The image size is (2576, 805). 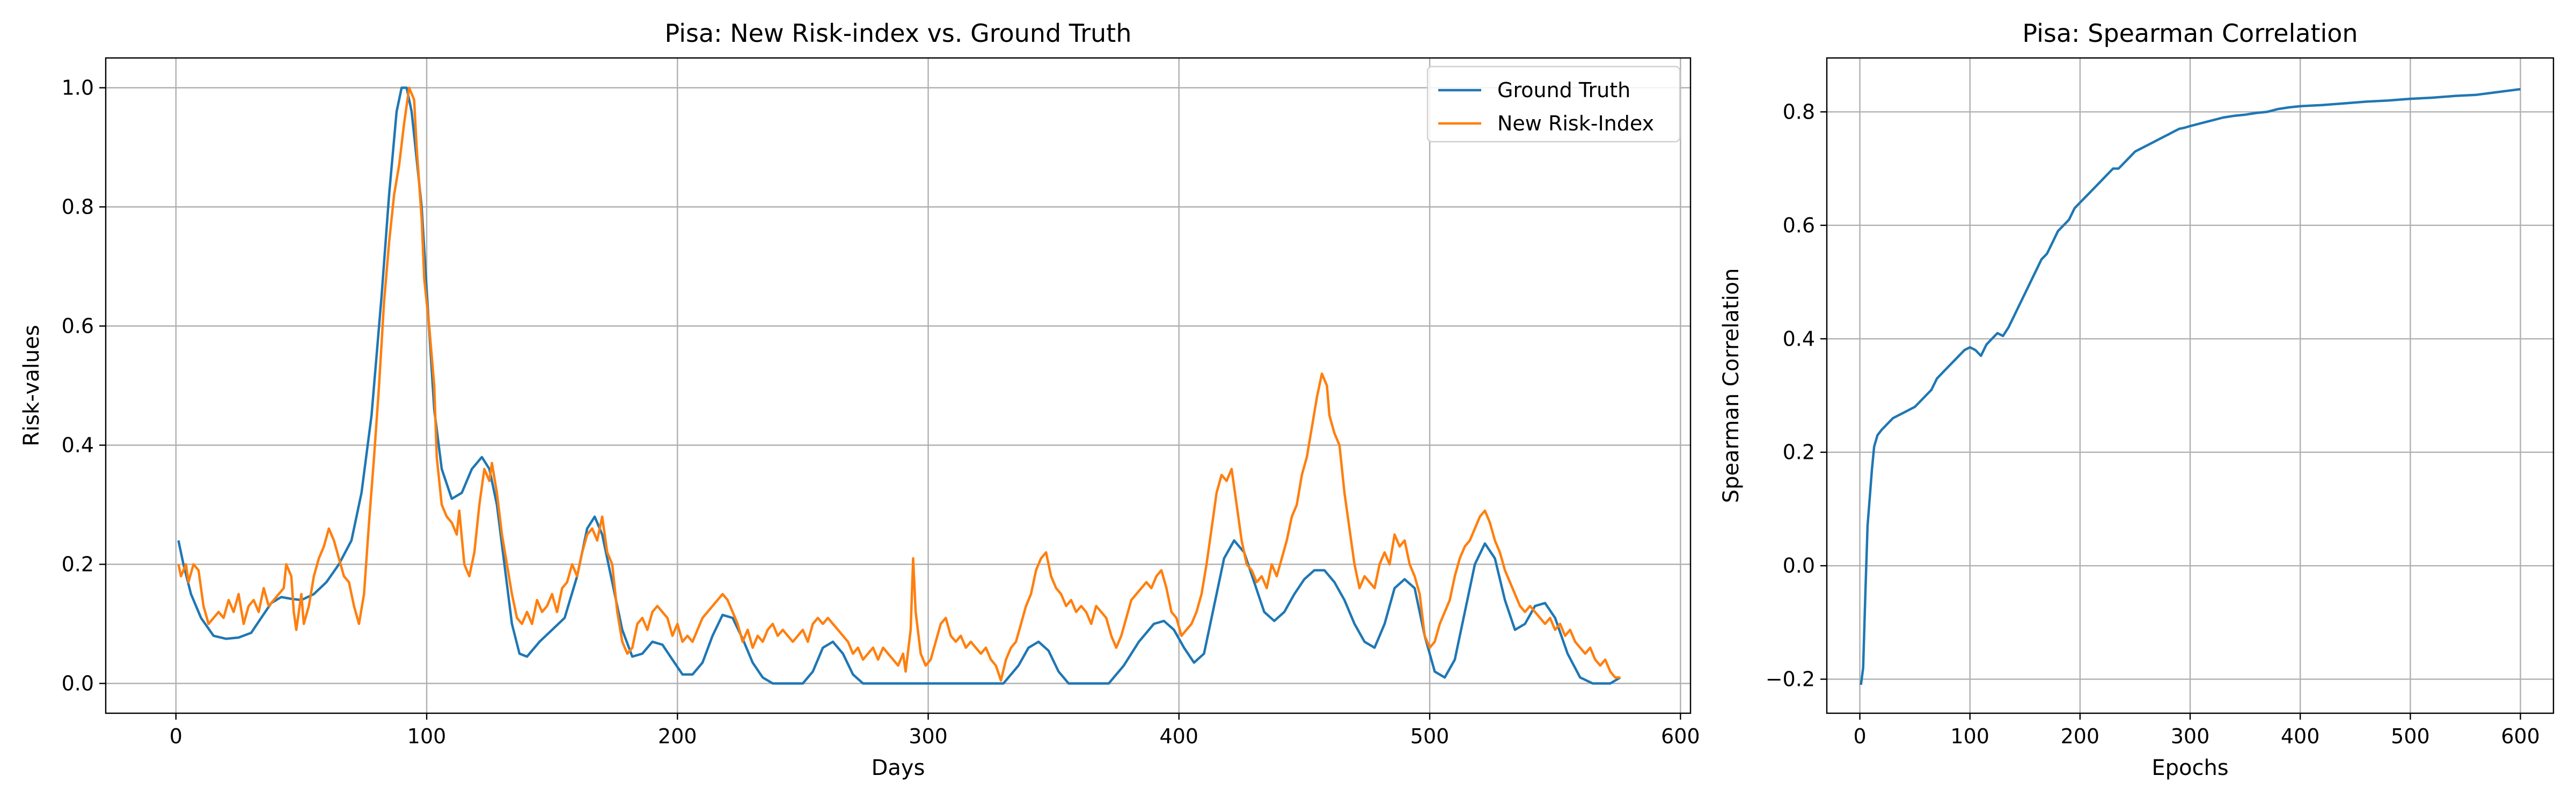 I want to click on spearman-xtick-label-4: 400, so click(x=2300, y=736).